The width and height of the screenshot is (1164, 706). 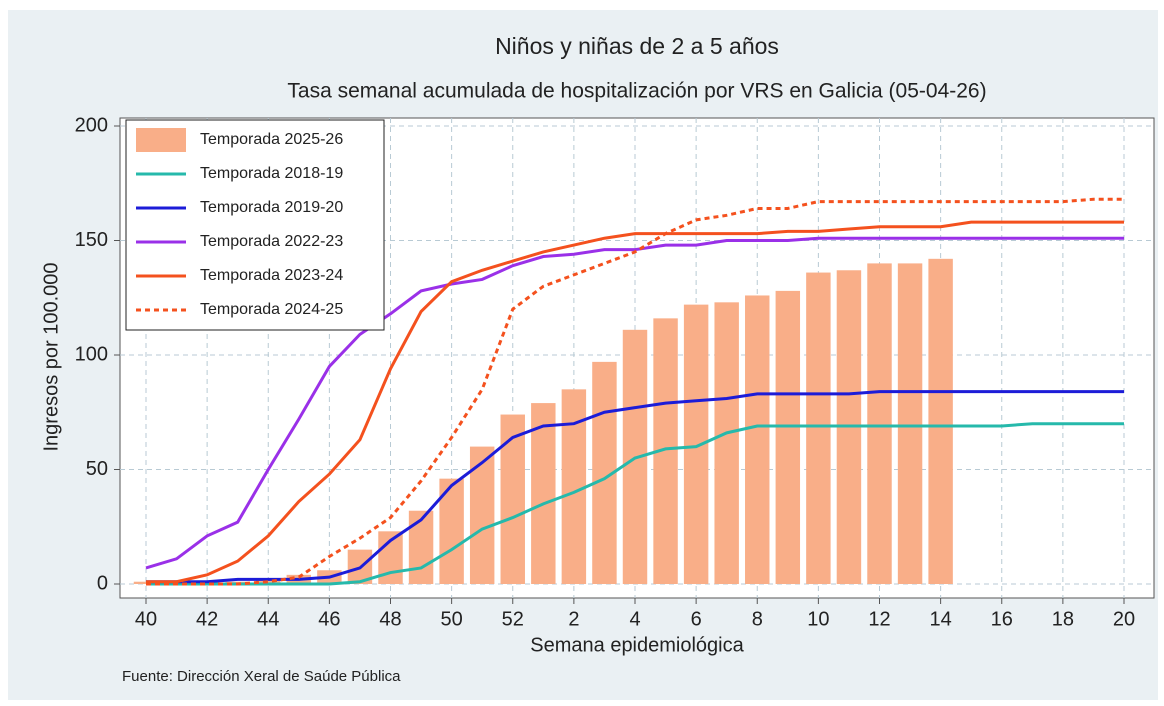 What do you see at coordinates (637, 46) in the screenshot?
I see `chart-title: Niños y niñas de 2 a 5 años` at bounding box center [637, 46].